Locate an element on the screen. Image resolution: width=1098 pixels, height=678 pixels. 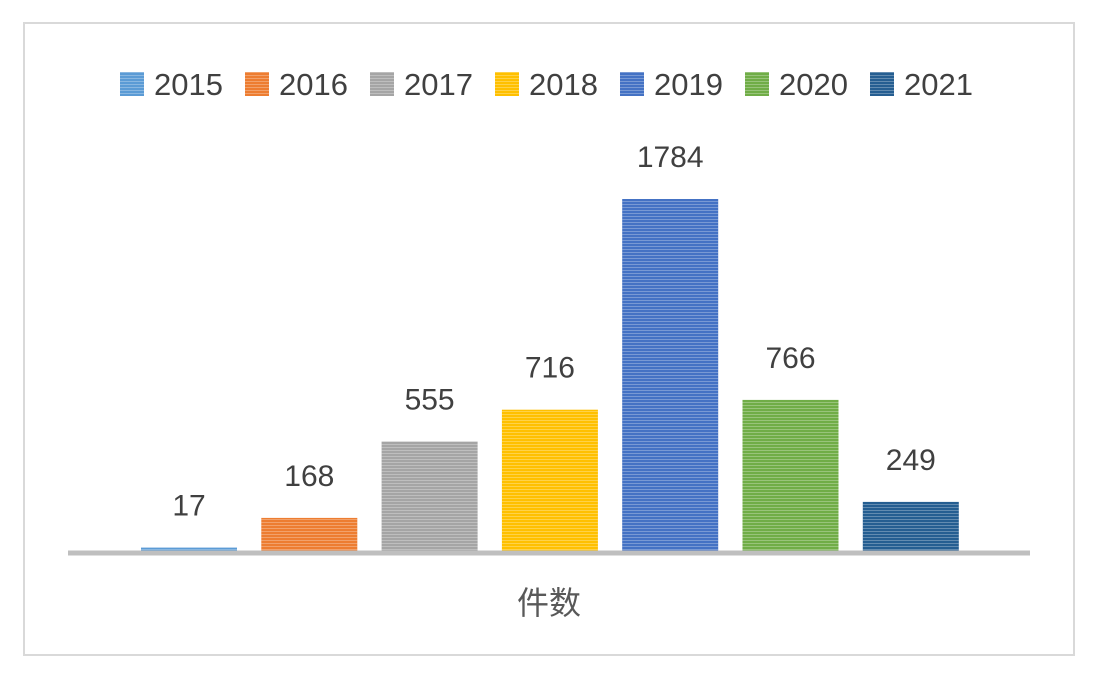
bar-2015 is located at coordinates (189, 549).